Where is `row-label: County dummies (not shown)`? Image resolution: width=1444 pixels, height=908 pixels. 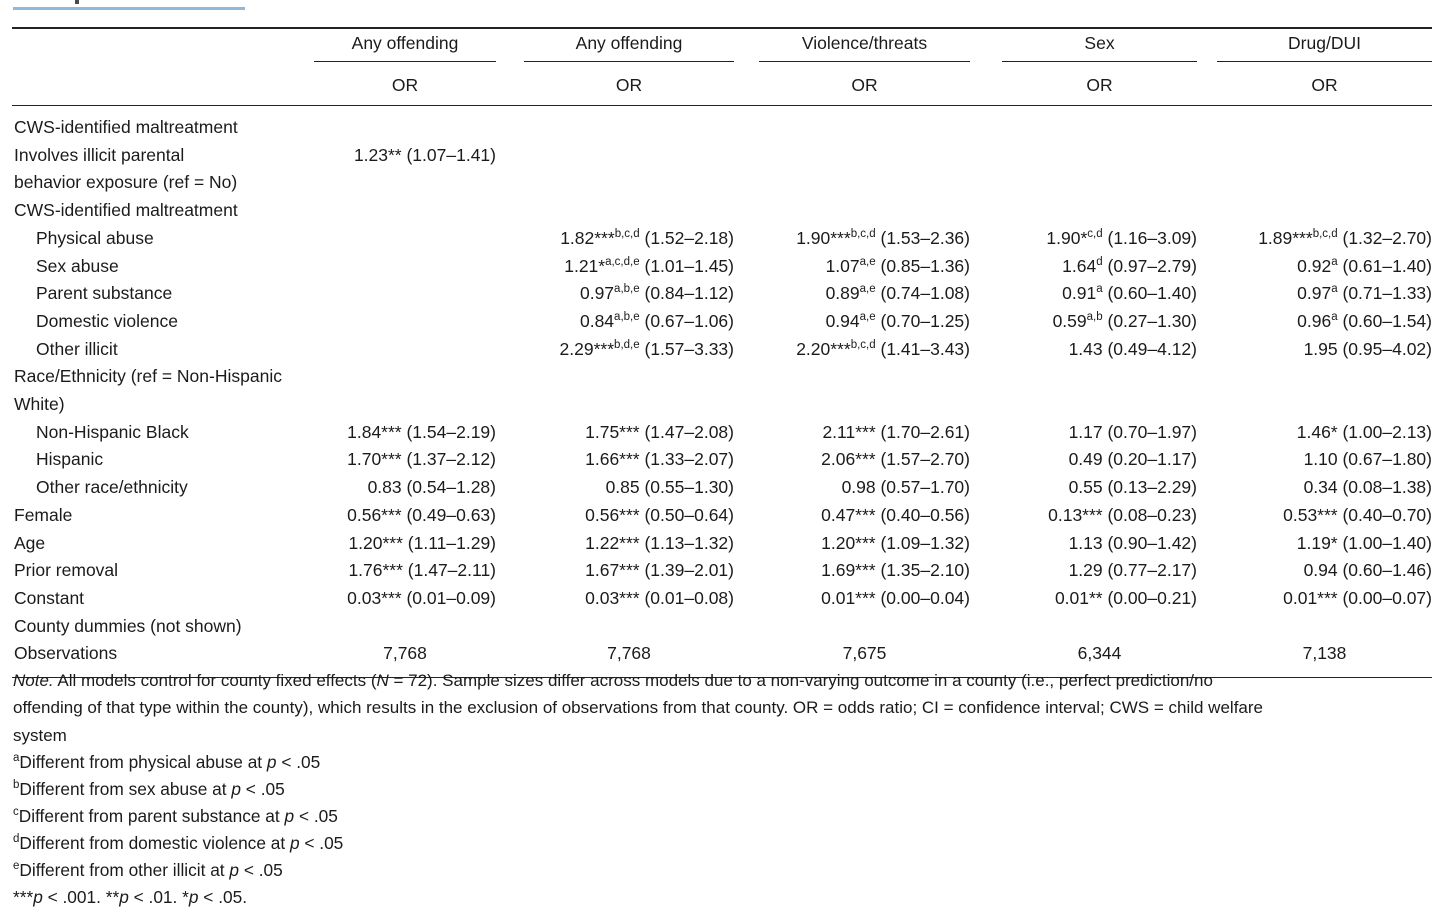
row-label: County dummies (not shown) is located at coordinates (128, 625).